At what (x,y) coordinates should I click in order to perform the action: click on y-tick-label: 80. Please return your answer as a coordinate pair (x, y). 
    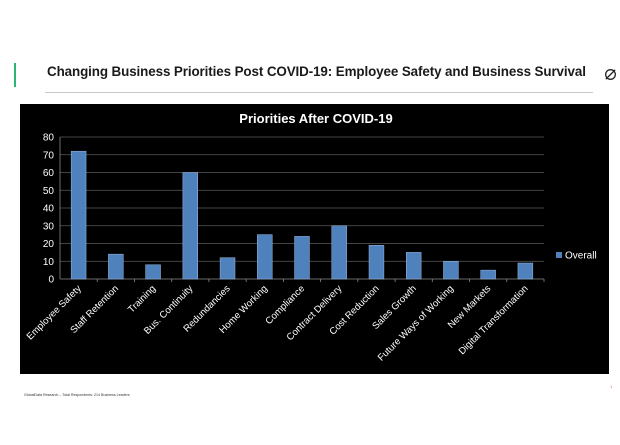
    Looking at the image, I should click on (49, 138).